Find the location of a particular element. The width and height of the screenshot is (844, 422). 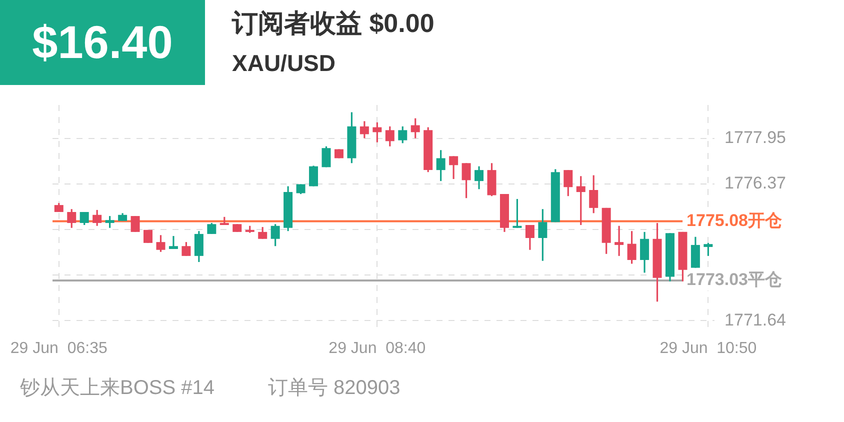

y-tick-label: 1777.95 is located at coordinates (755, 137).